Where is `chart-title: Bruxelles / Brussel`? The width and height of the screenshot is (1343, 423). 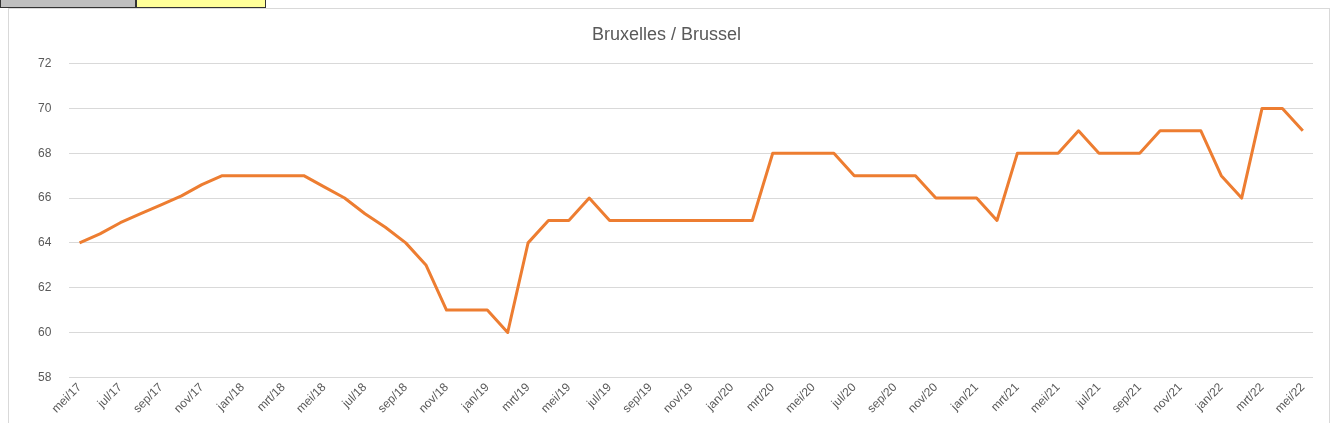
chart-title: Bruxelles / Brussel is located at coordinates (666, 33).